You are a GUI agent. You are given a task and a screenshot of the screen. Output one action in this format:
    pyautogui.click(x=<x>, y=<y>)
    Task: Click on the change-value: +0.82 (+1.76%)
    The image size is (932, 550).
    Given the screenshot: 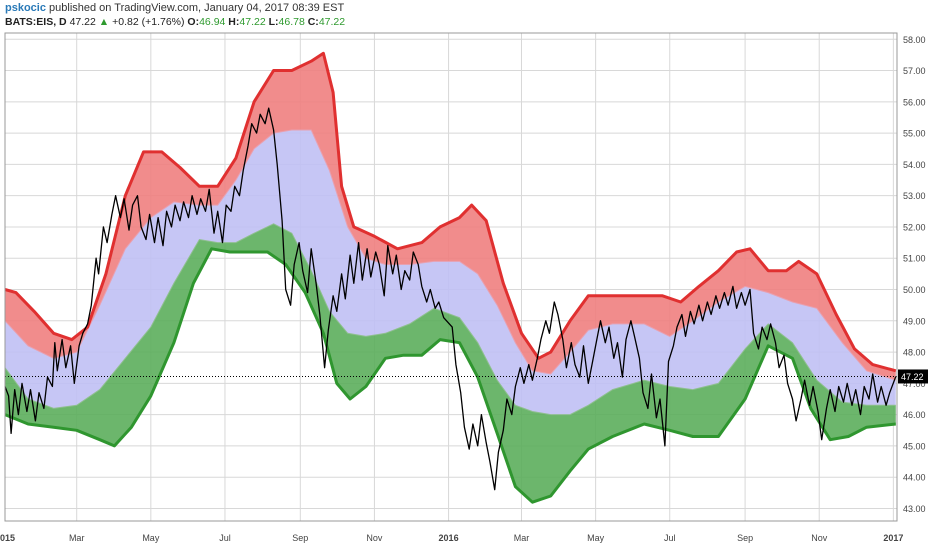 What is the action you would take?
    pyautogui.click(x=148, y=22)
    